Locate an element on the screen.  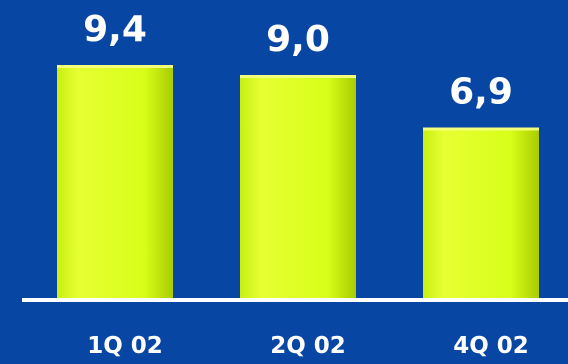
category-label-2: 2Q 02 is located at coordinates (308, 346).